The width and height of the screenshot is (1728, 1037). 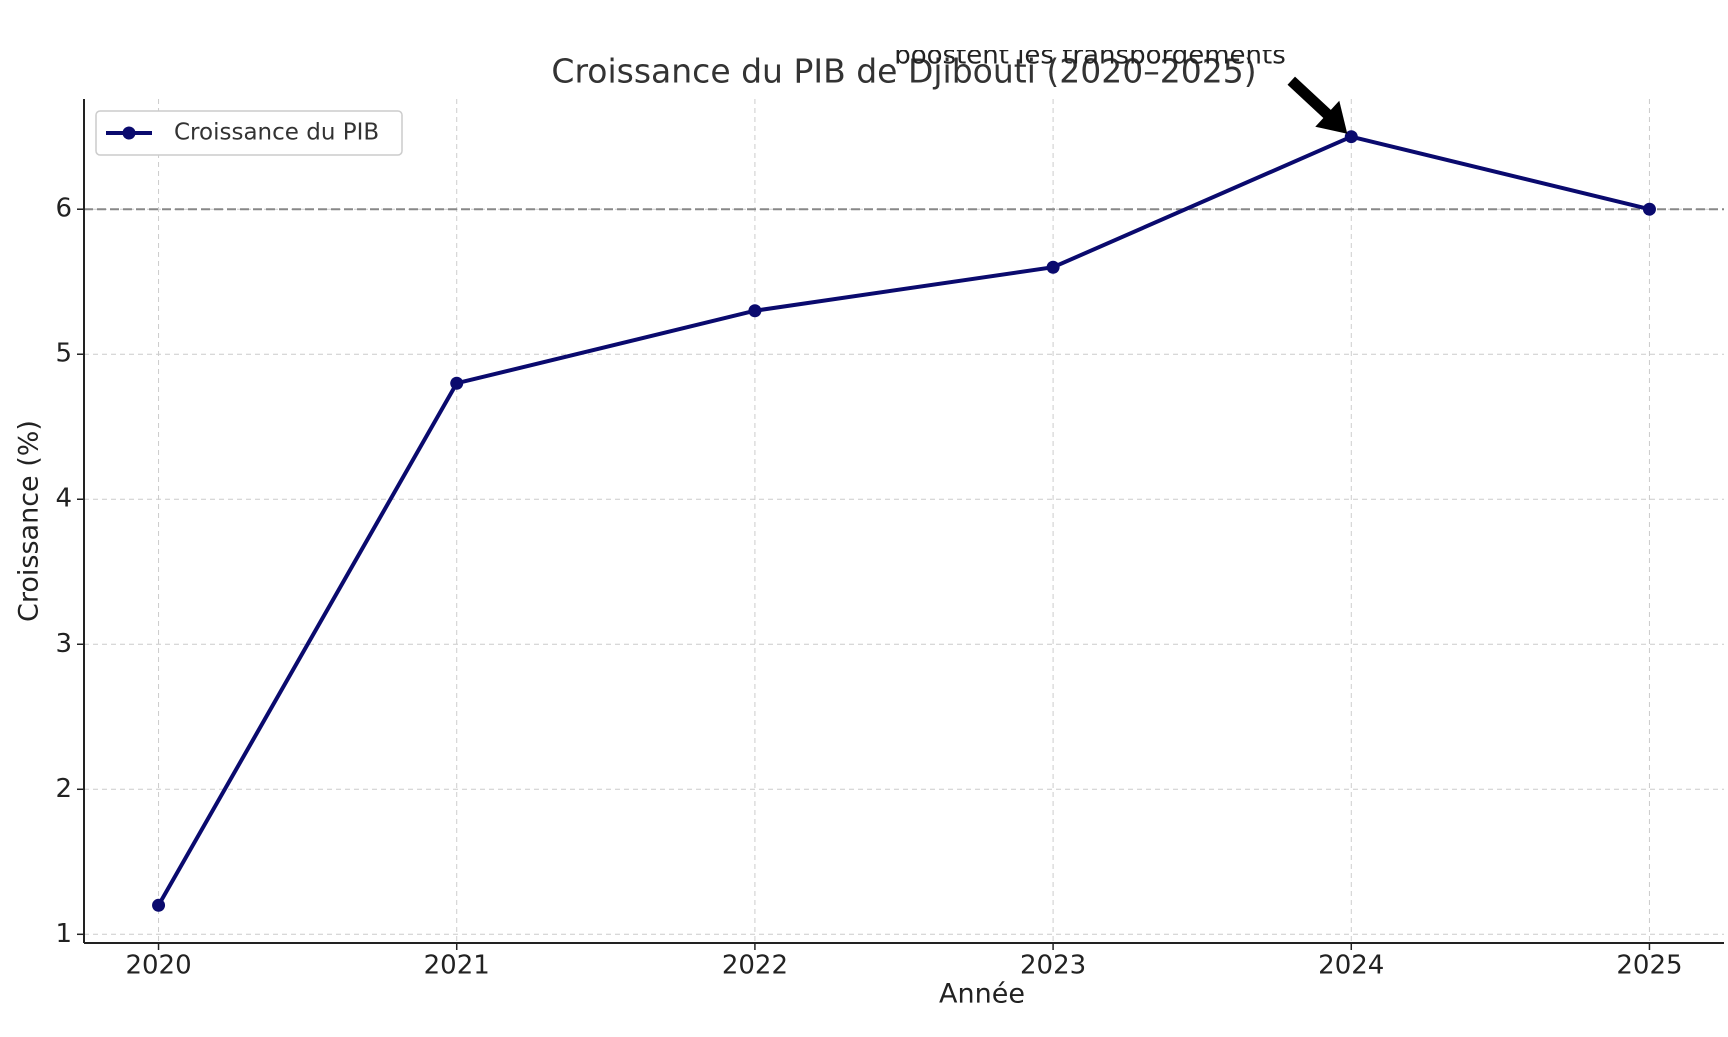 I want to click on legend-box, so click(x=249, y=133).